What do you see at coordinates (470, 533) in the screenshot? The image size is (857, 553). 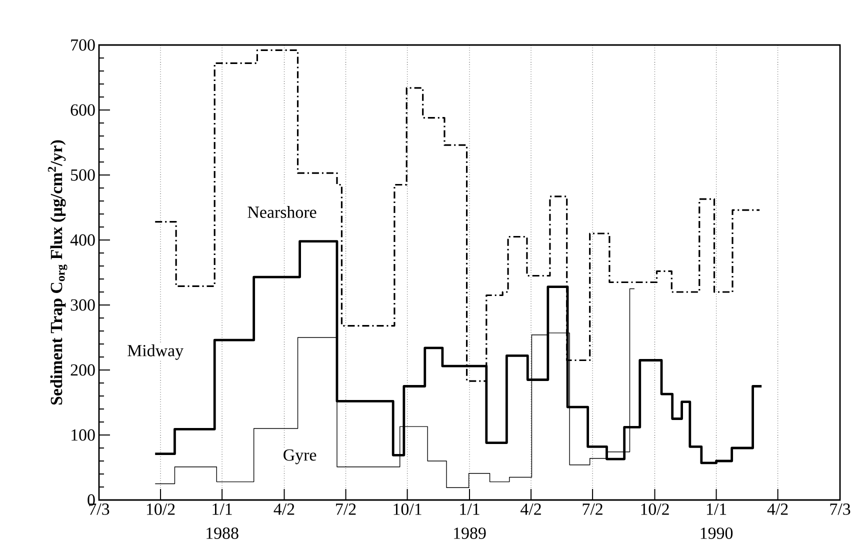 I see `text: 1989` at bounding box center [470, 533].